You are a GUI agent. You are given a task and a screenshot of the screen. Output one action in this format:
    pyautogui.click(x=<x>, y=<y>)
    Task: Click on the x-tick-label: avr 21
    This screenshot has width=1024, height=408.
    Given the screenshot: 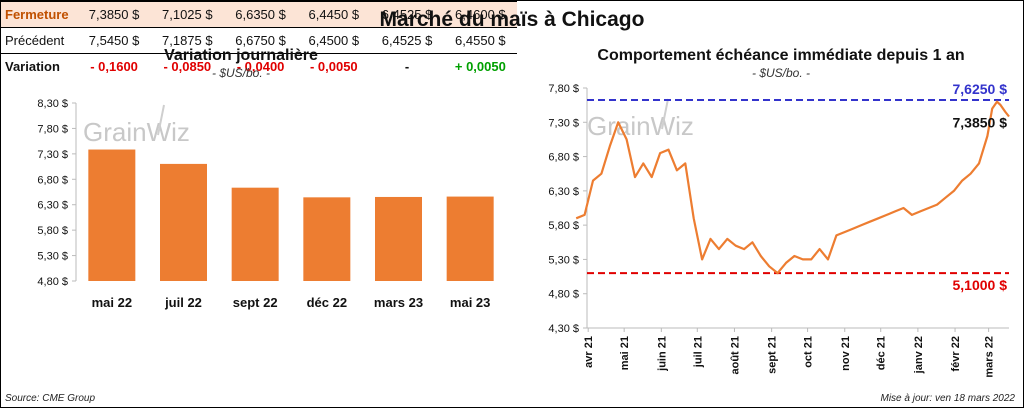 What is the action you would take?
    pyautogui.click(x=589, y=352)
    